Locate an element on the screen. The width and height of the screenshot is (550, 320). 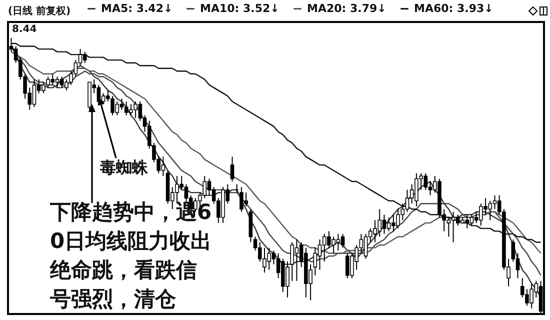
chart-title: (日线 前复权) is located at coordinates (39, 11).